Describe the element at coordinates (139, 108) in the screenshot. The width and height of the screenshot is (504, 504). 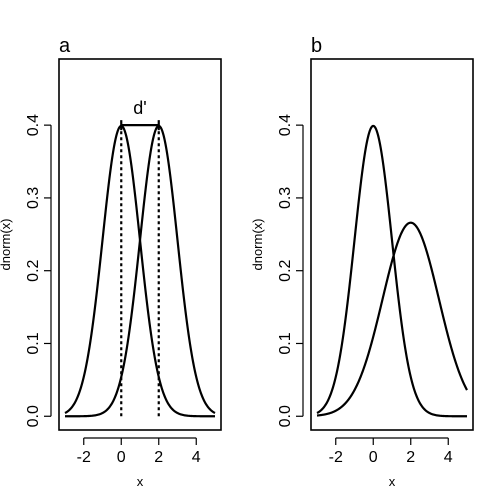
I see `dprime-label: d'` at that location.